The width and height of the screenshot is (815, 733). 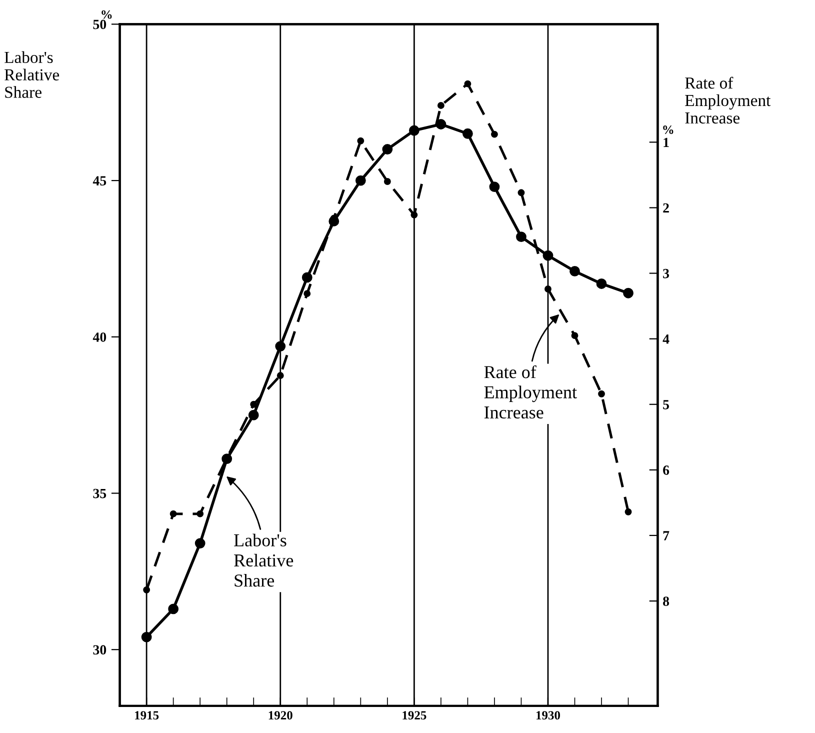 What do you see at coordinates (666, 273) in the screenshot?
I see `y2-tick-label: 3` at bounding box center [666, 273].